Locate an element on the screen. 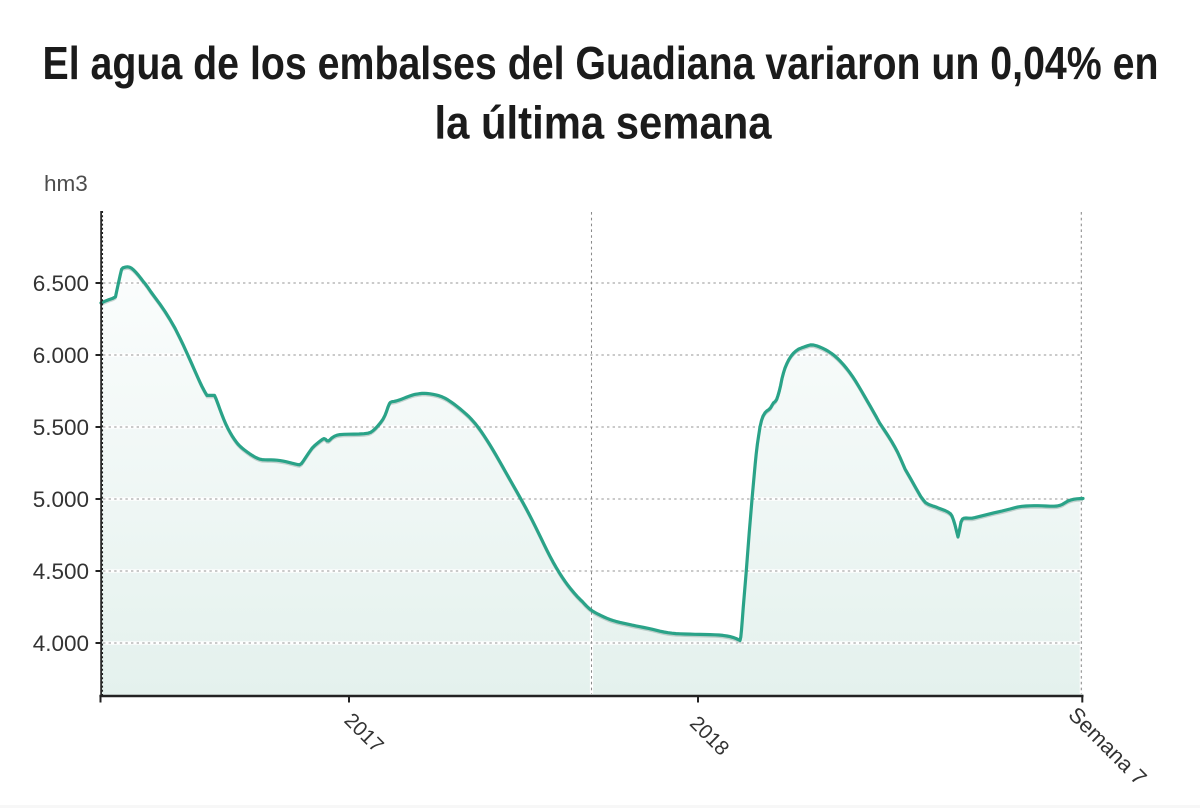 The height and width of the screenshot is (808, 1200). svg-text: 4.500 is located at coordinates (61, 571).